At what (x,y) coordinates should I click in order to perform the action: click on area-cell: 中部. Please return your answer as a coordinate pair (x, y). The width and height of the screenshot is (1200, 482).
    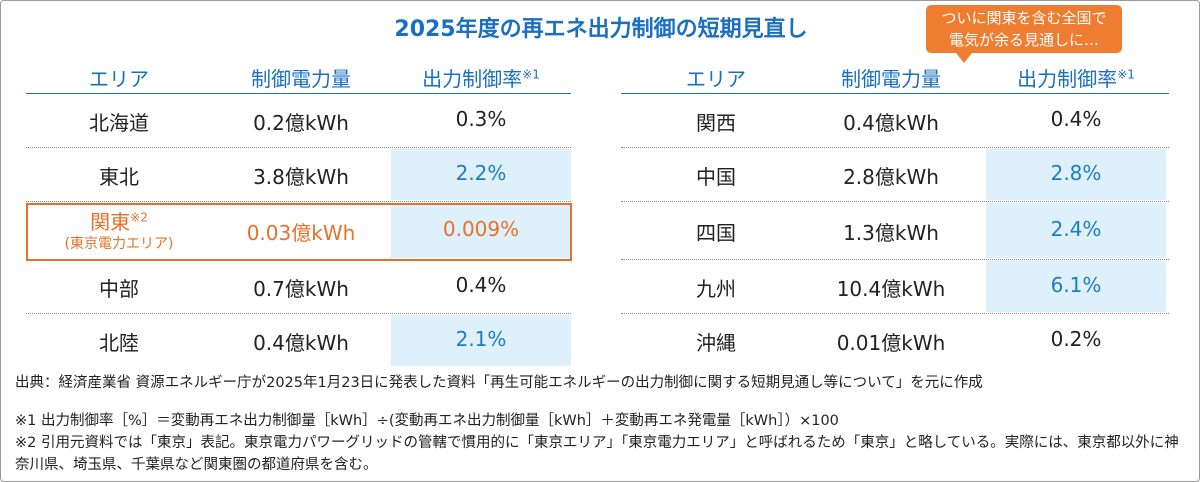
    Looking at the image, I should click on (119, 287).